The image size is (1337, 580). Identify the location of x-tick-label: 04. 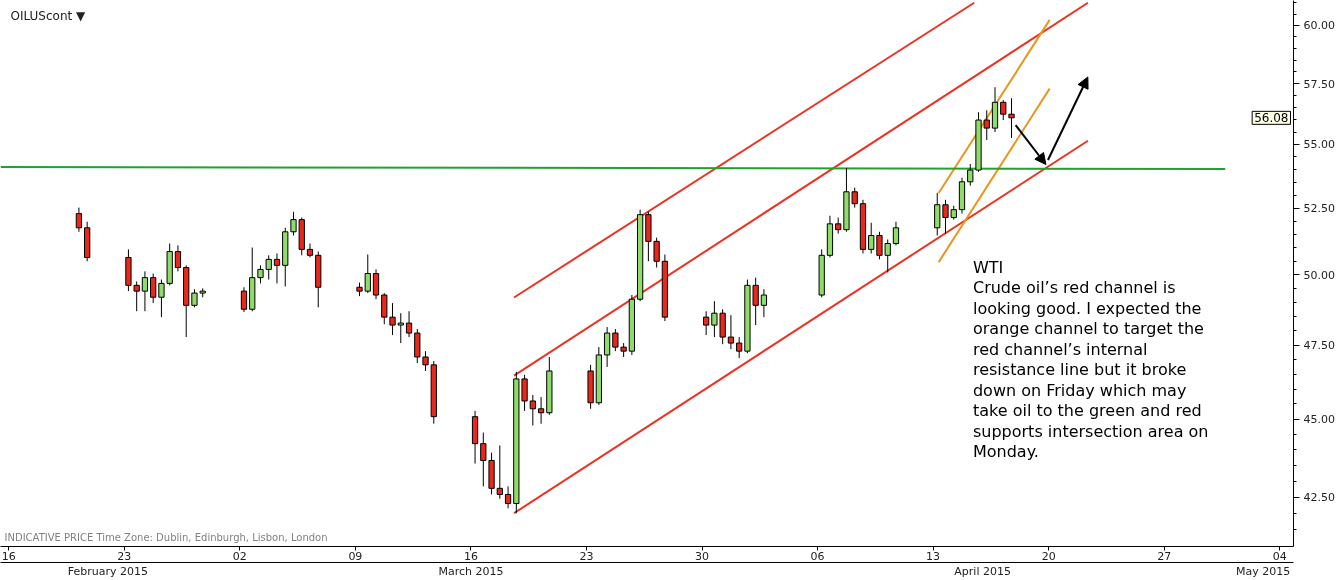
(1279, 556).